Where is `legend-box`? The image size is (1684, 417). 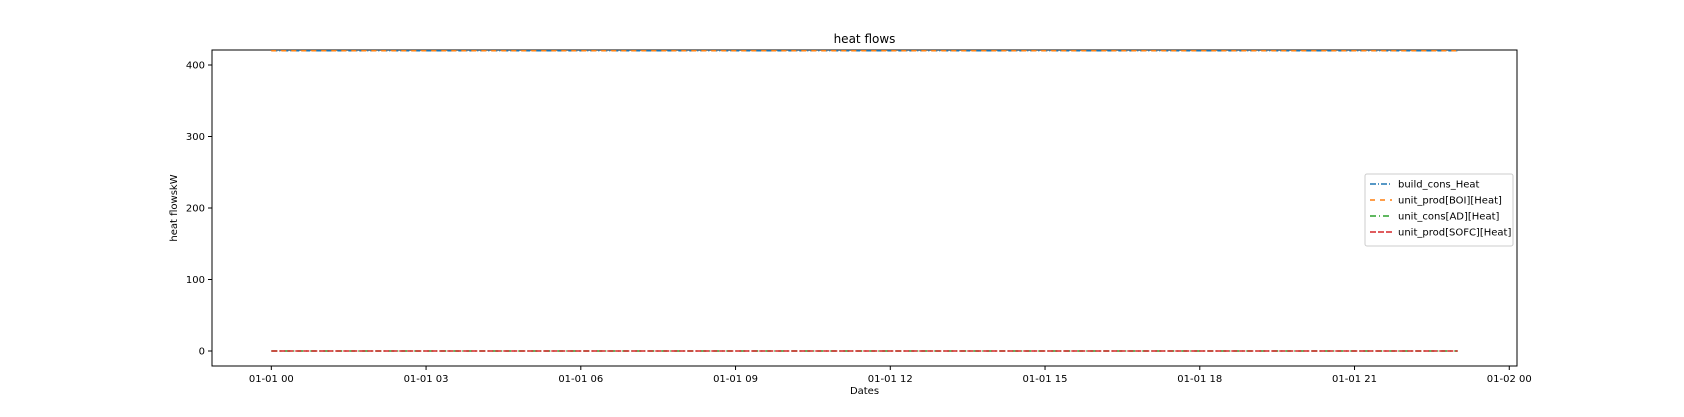
legend-box is located at coordinates (1439, 210).